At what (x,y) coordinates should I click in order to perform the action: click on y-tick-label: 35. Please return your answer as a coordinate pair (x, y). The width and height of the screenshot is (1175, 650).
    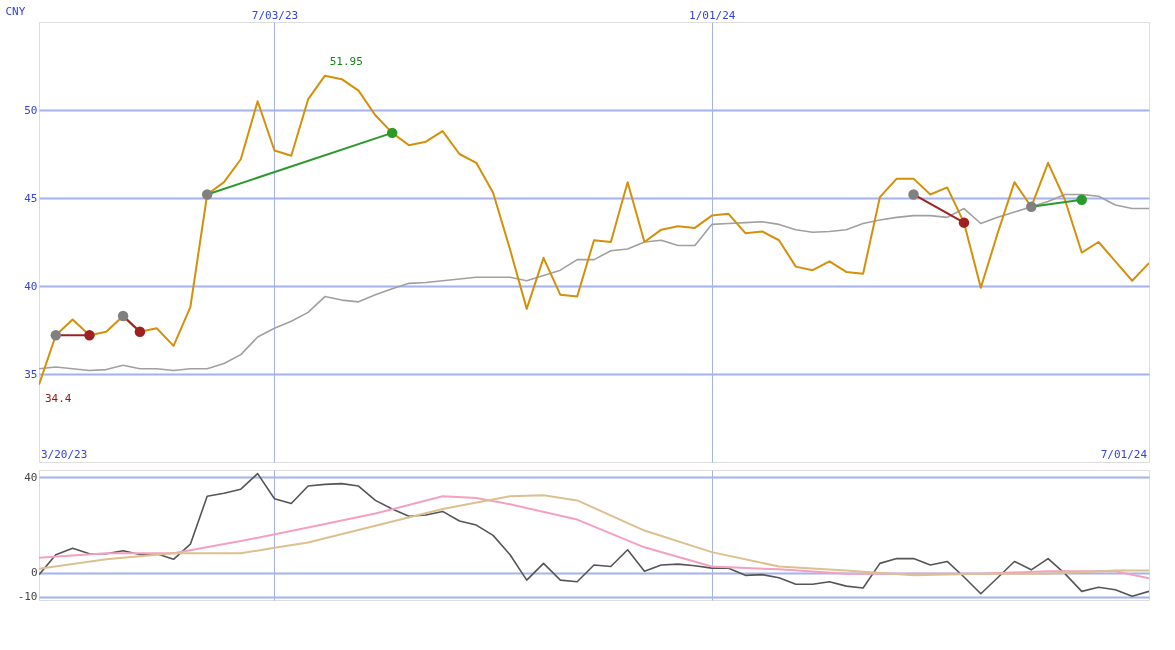
    Looking at the image, I should click on (31, 374).